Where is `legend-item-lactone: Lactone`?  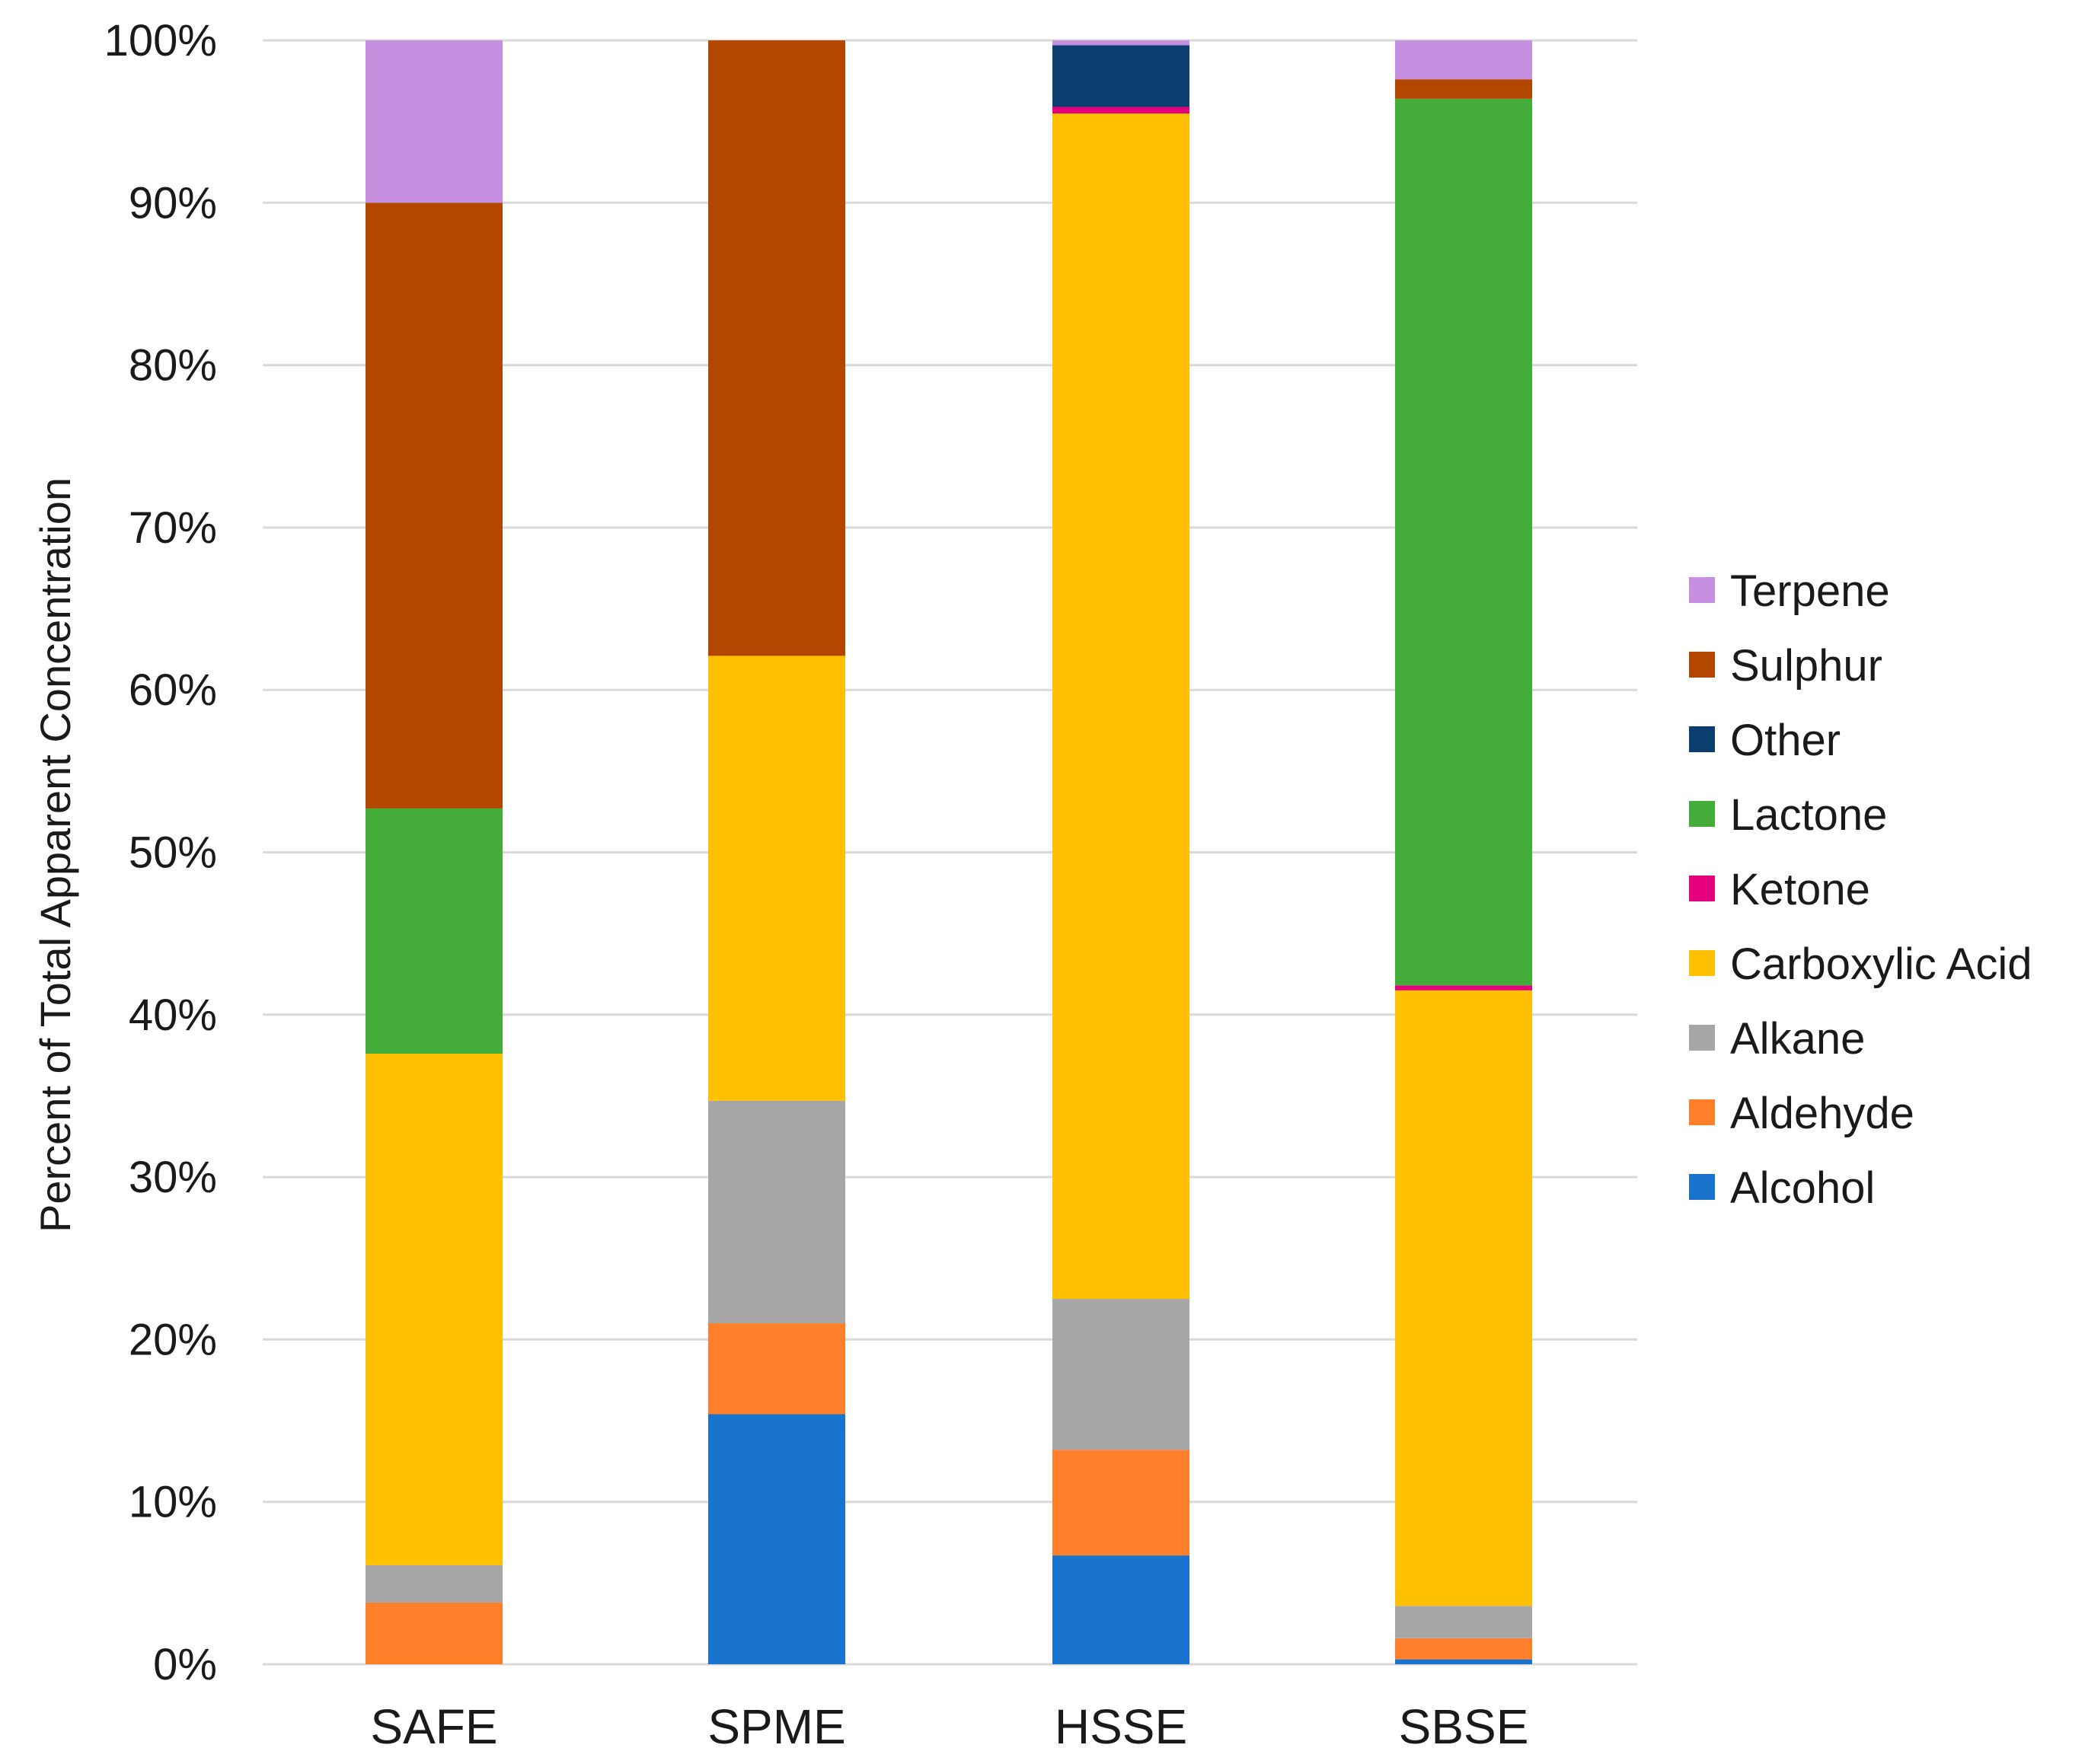
legend-item-lactone: Lactone is located at coordinates (1788, 815).